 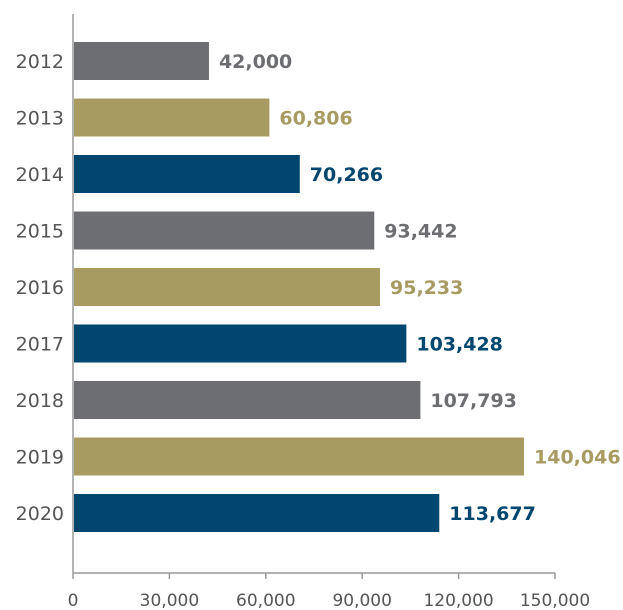 What do you see at coordinates (40, 514) in the screenshot?
I see `category-label: 2020` at bounding box center [40, 514].